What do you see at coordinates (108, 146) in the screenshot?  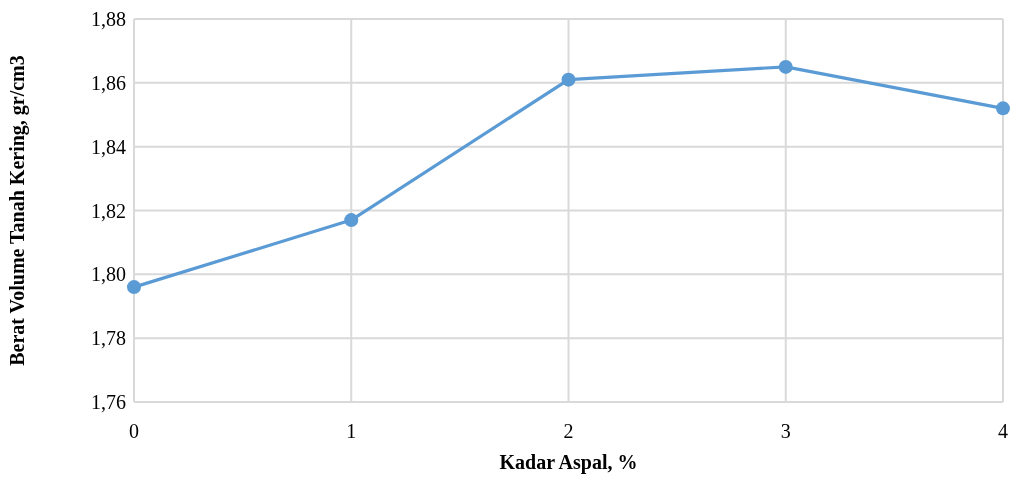 I see `y-tick-label: 1,84` at bounding box center [108, 146].